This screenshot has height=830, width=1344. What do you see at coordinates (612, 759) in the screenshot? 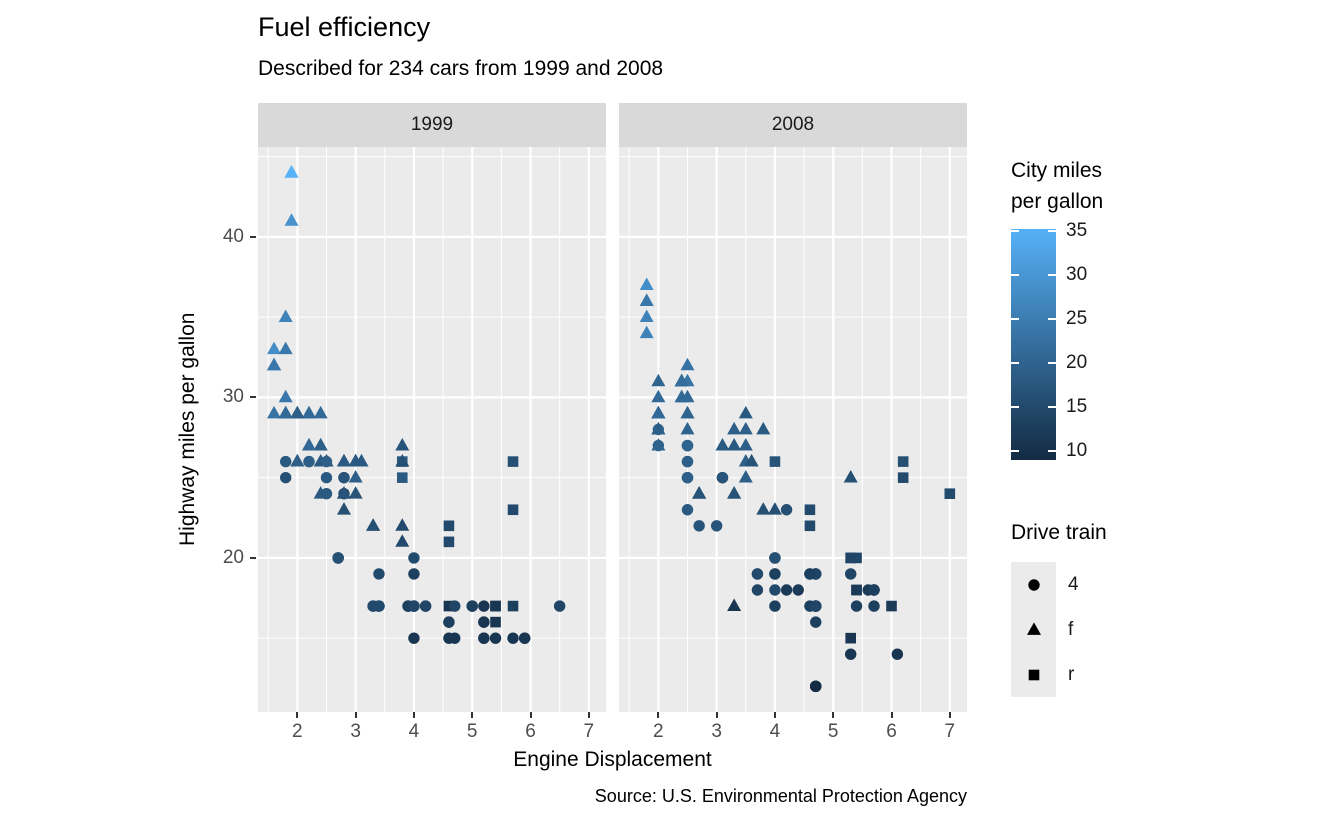
I see `x-axis-title: Engine Displacement` at bounding box center [612, 759].